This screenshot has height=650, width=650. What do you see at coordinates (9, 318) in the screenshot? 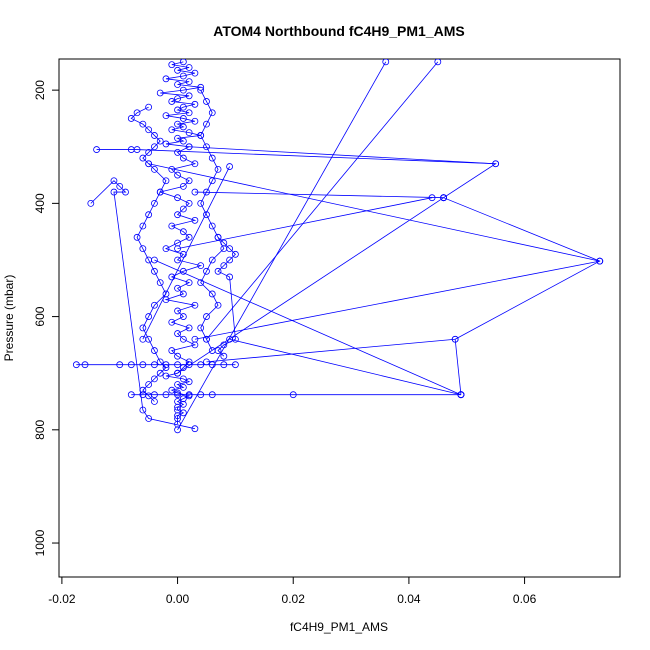
I see `y-axis-label: Pressure (mbar)` at bounding box center [9, 318].